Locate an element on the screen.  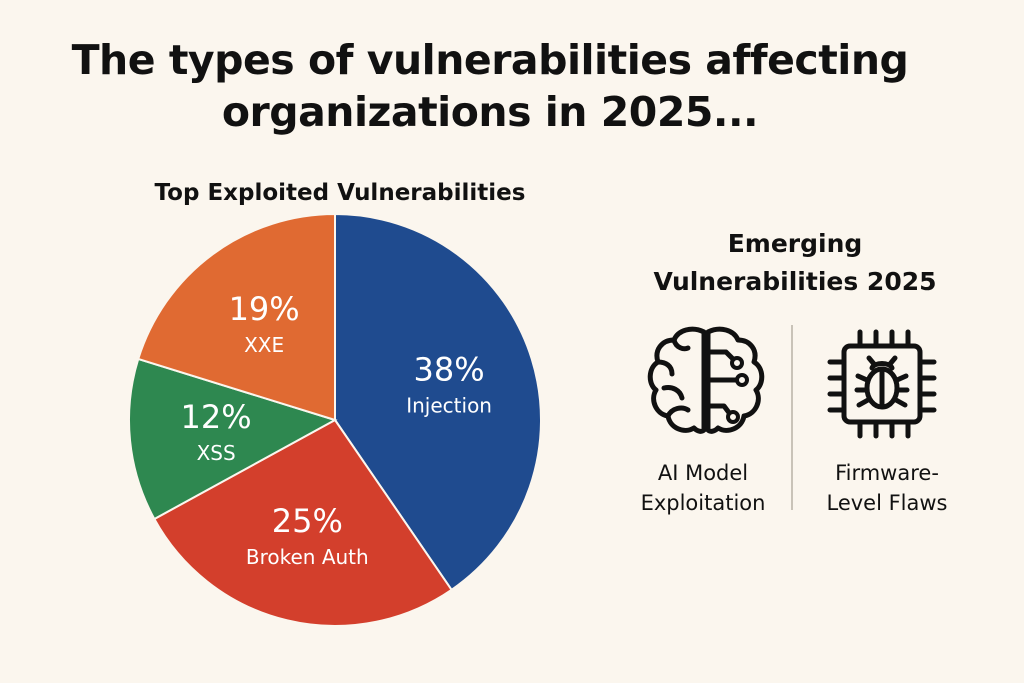
pie-slice-xss is located at coordinates (233, 439).